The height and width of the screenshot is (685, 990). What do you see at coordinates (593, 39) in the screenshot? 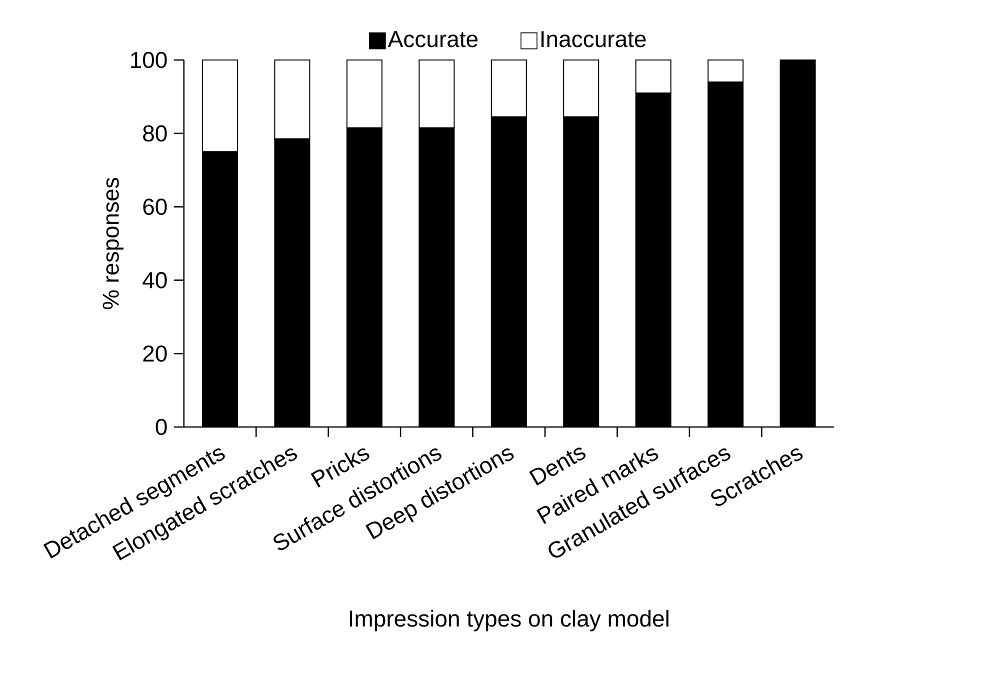
I see `legend-label: Inaccurate` at bounding box center [593, 39].